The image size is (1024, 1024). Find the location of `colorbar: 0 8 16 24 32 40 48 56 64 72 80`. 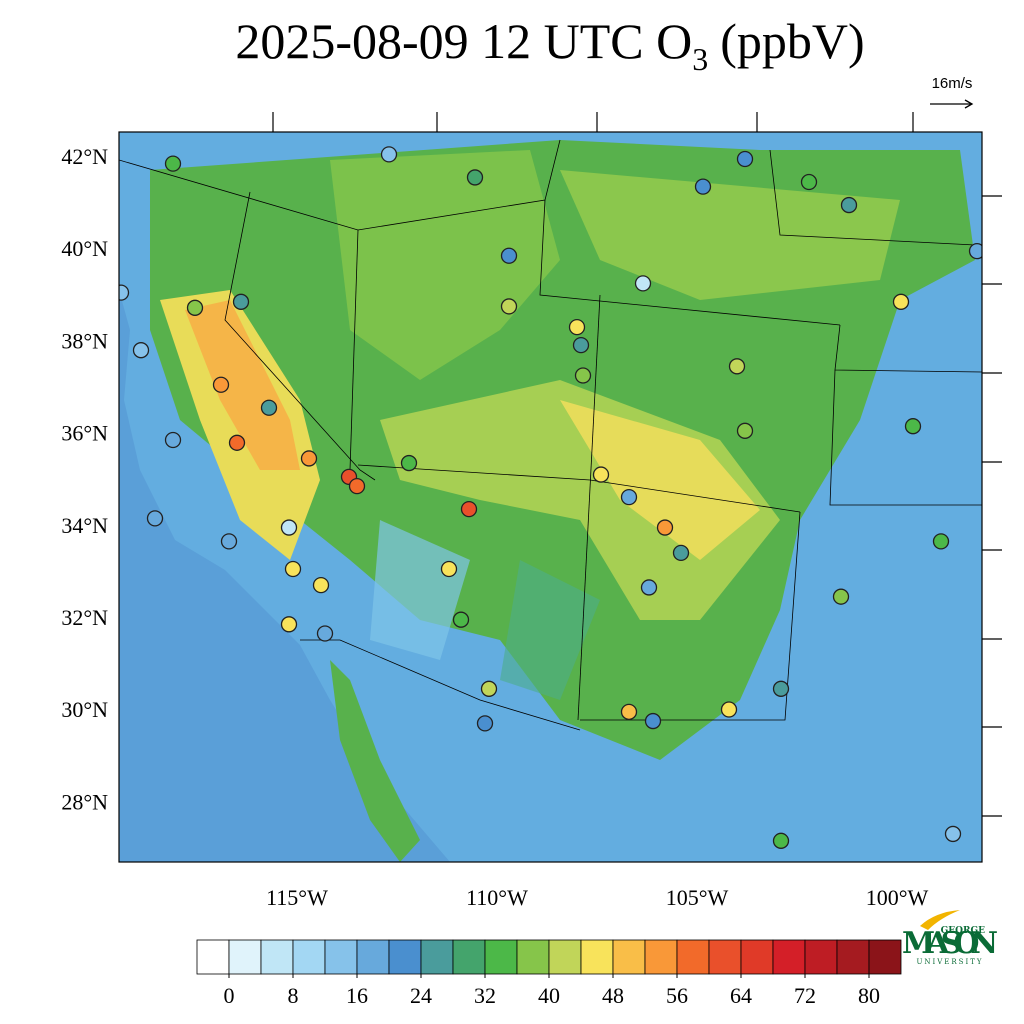

colorbar: 0 8 16 24 32 40 48 56 64 72 80 is located at coordinates (549, 973).